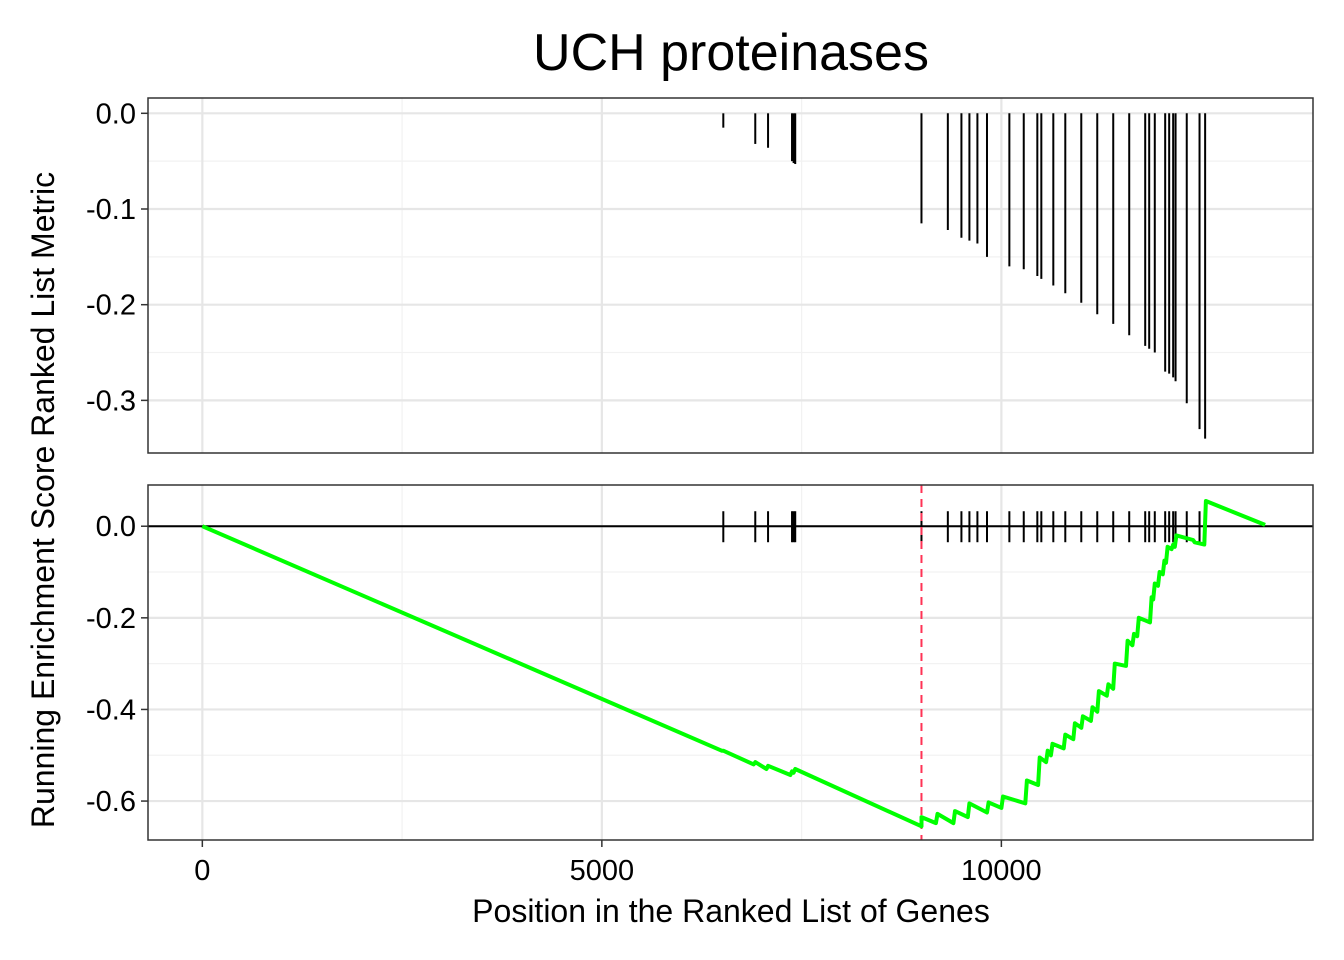  What do you see at coordinates (116, 527) in the screenshot?
I see `enrichment-y-tick-label: 0.0` at bounding box center [116, 527].